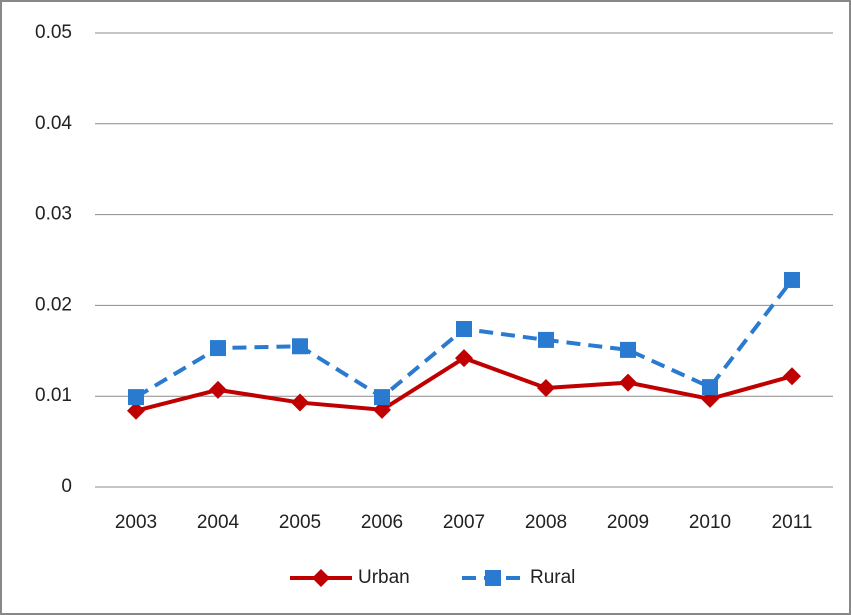 This screenshot has width=851, height=615. Describe the element at coordinates (710, 522) in the screenshot. I see `x-tick-label: 2010` at that location.